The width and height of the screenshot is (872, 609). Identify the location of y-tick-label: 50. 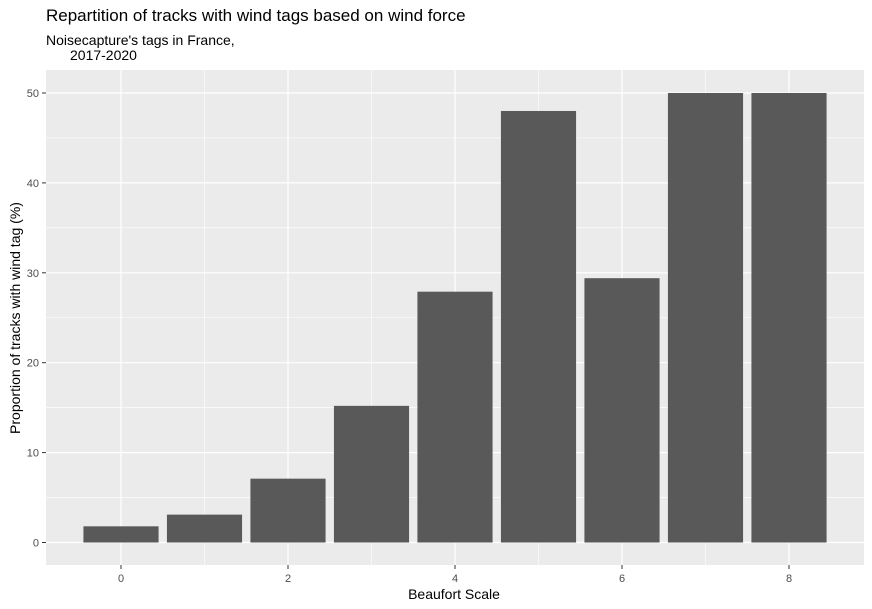
(33, 94).